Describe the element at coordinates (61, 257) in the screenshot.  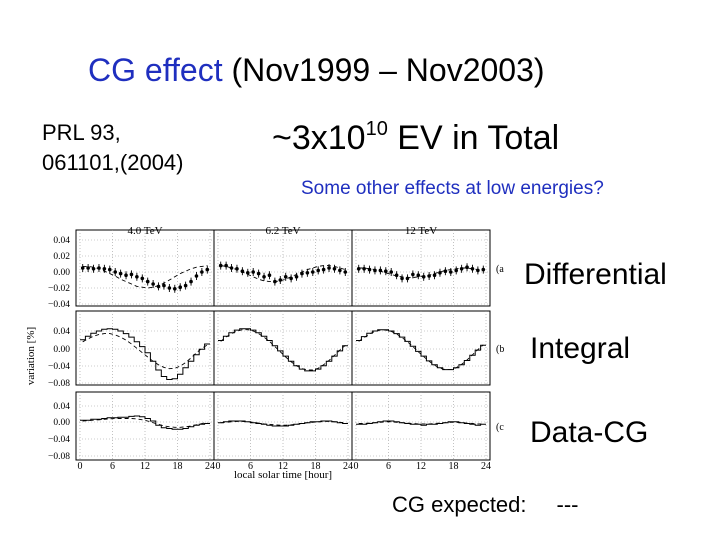
I see `y-tick-label: 0.02` at that location.